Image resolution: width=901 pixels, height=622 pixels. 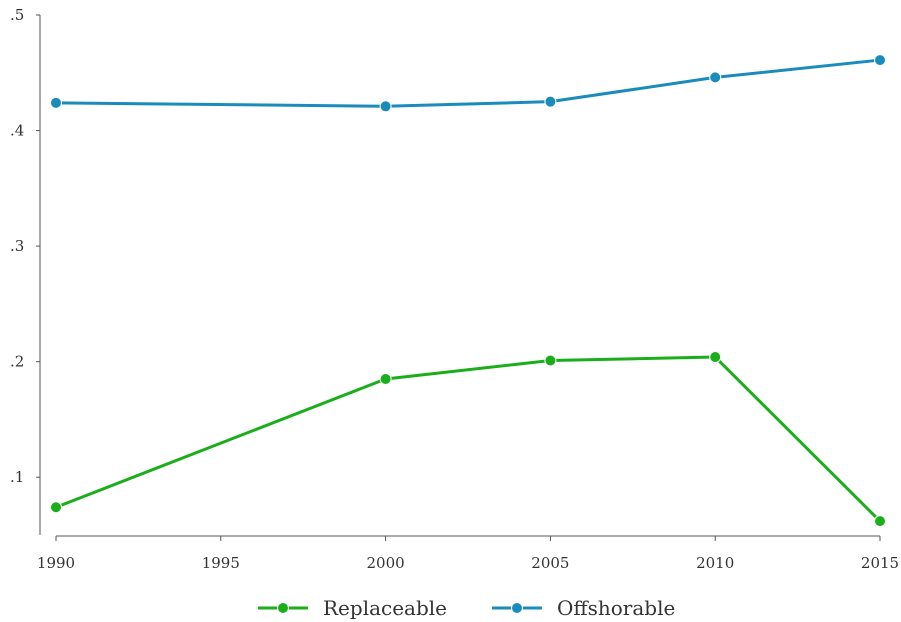 I want to click on x-tick-label: 1990, so click(x=56, y=563).